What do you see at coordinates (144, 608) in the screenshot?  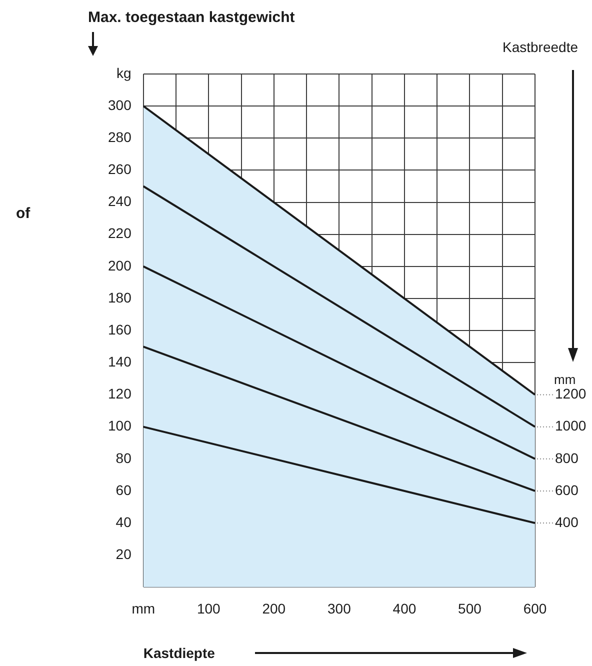 I see `x-tick-label: mm` at bounding box center [144, 608].